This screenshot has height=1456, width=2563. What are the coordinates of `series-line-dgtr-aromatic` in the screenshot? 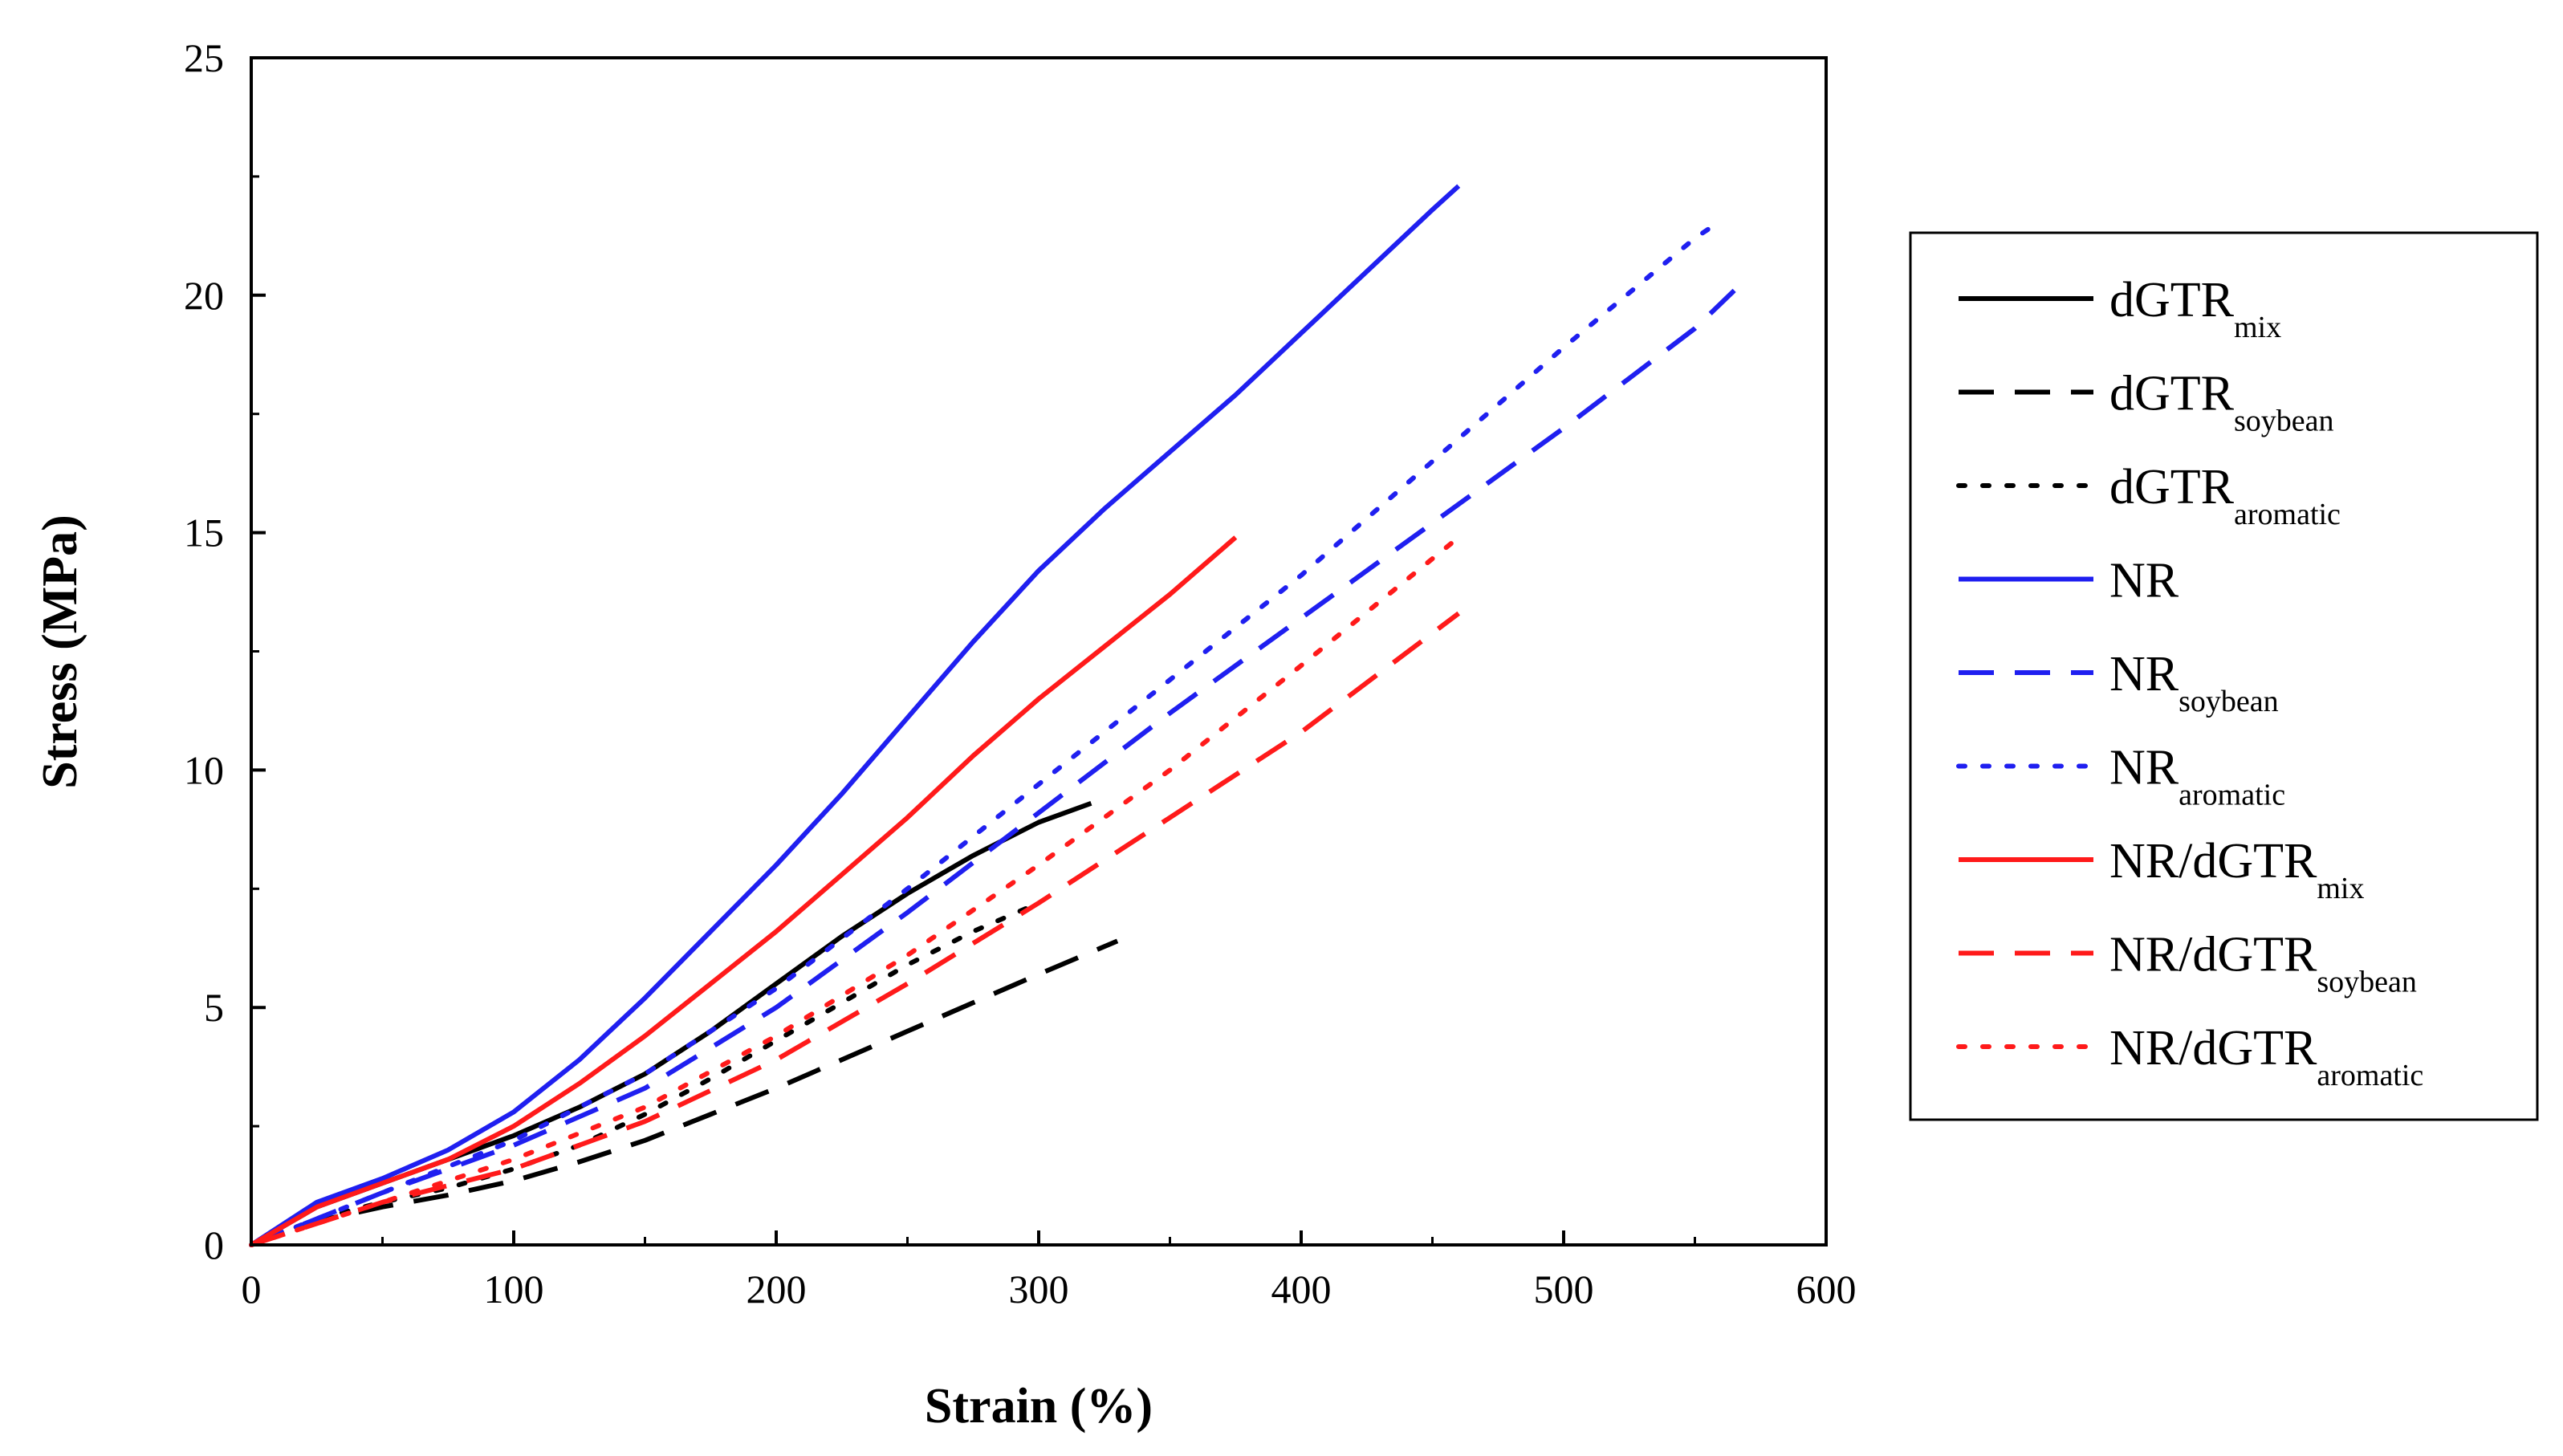 It's located at (645, 1074).